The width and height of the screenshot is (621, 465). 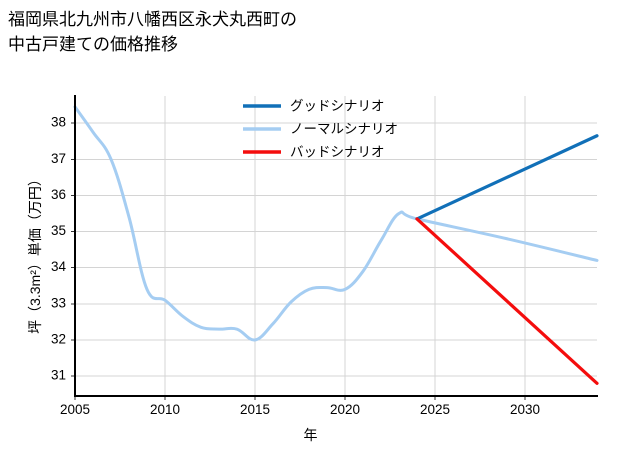 I want to click on legend-label: ノーマルシナリオ, so click(x=344, y=129).